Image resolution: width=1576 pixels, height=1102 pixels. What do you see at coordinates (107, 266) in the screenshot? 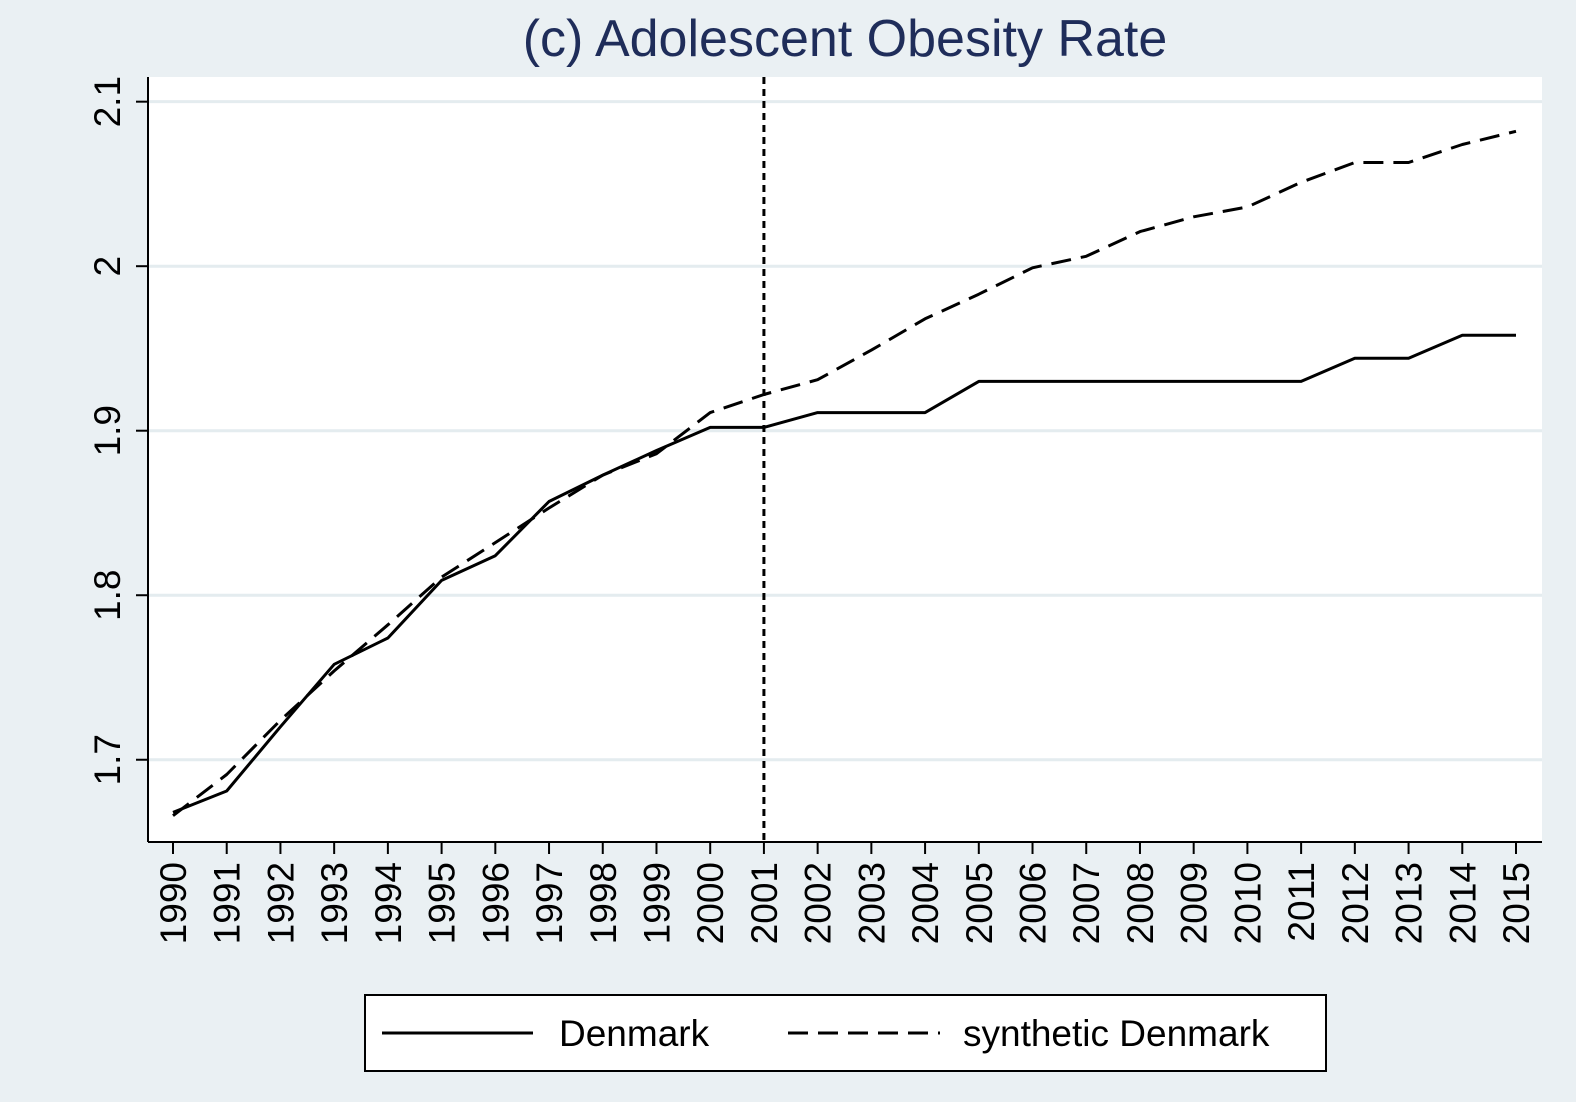
I see `y-tick-label: 2` at bounding box center [107, 266].